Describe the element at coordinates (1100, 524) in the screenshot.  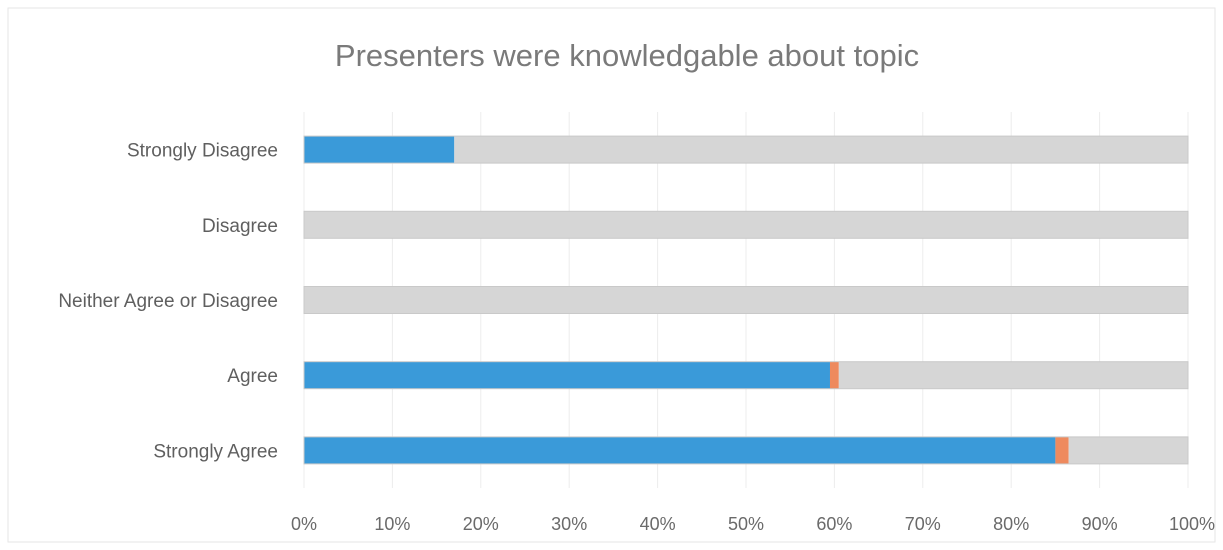
I see `x-tick-label: 90%` at that location.